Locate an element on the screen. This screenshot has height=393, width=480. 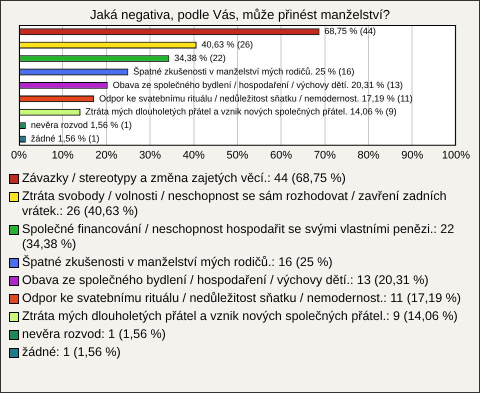
x-tick-label: 20% is located at coordinates (106, 155).